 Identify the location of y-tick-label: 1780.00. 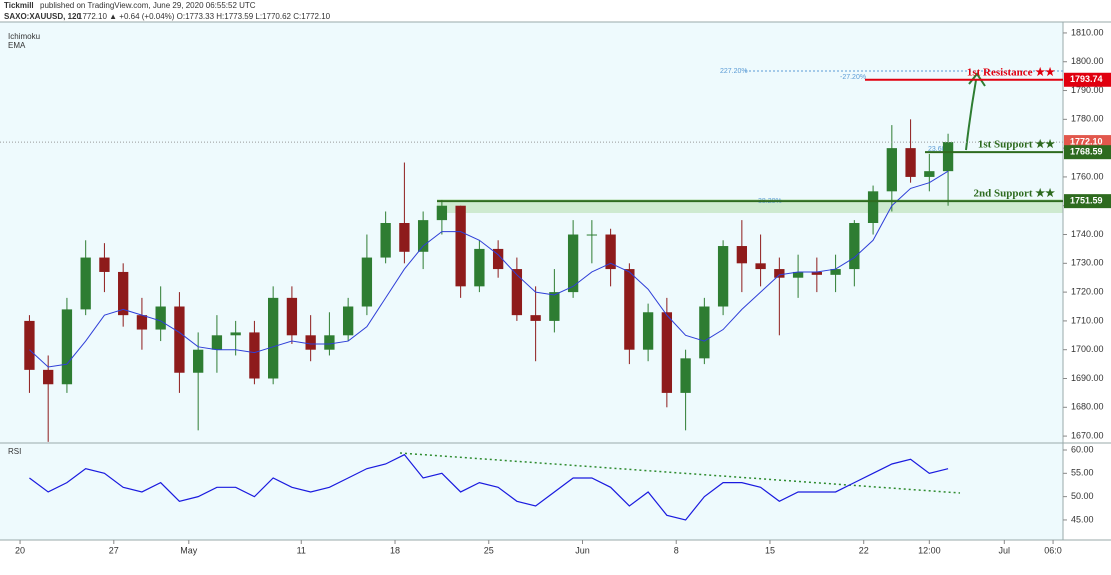
(1087, 119).